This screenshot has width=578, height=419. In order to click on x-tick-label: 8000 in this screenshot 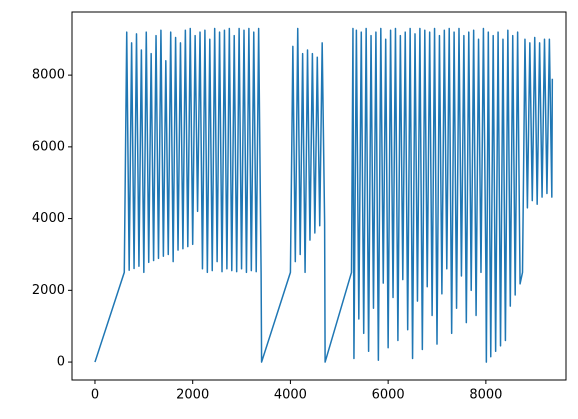, I will do `click(485, 395)`.